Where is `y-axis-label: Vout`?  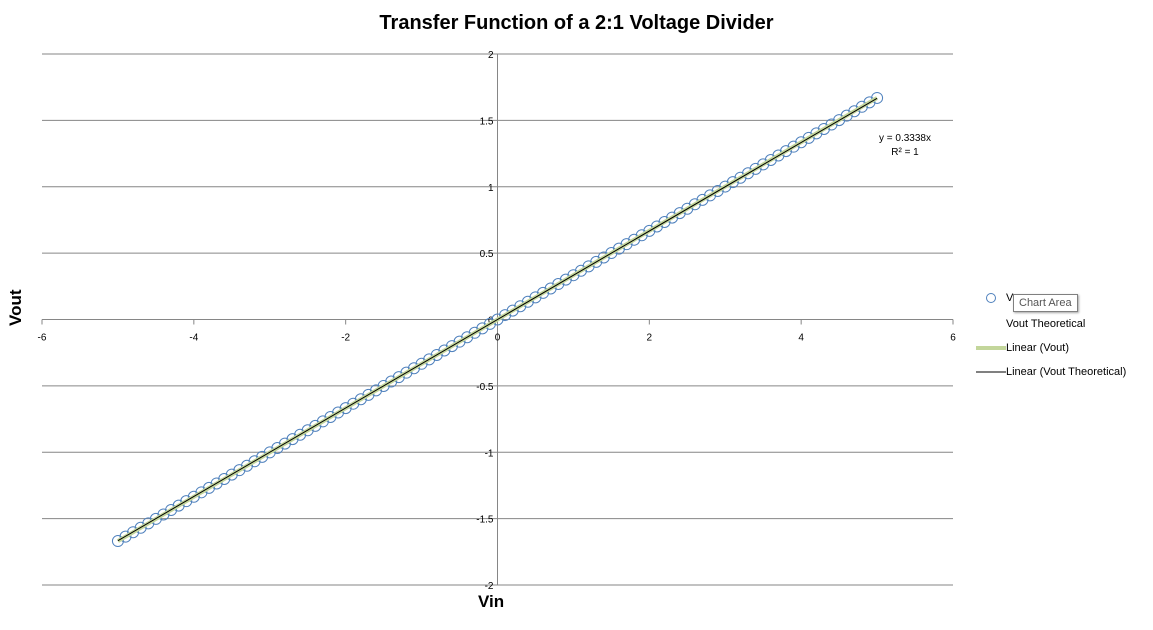 y-axis-label: Vout is located at coordinates (15, 307).